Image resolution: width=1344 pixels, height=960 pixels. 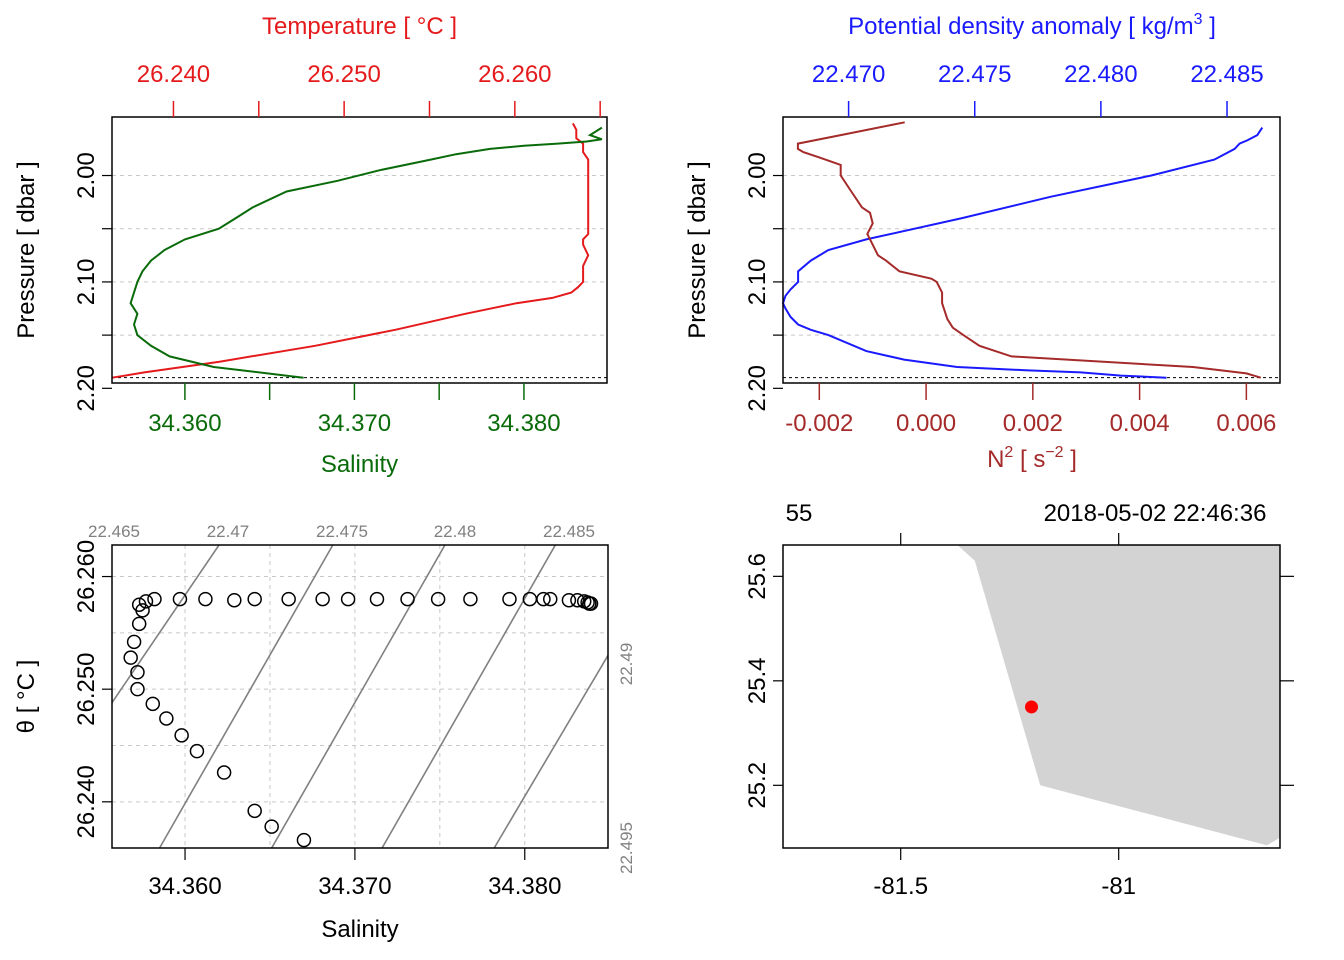 I want to click on contour-label-right: 22.49, so click(x=626, y=664).